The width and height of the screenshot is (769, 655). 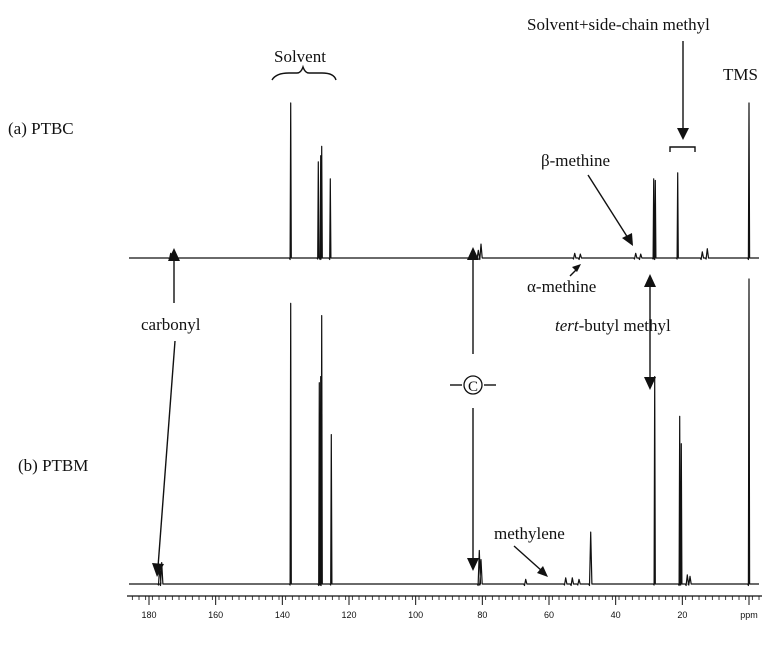 I want to click on alpha-methine-label: α-methine, so click(x=561, y=286).